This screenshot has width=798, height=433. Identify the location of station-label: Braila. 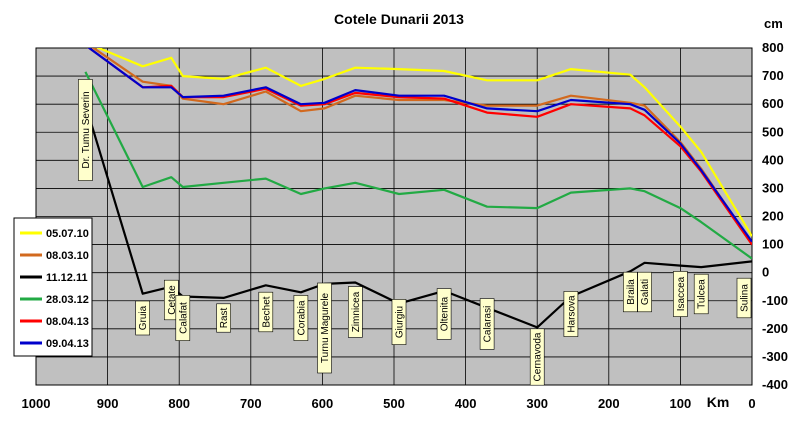
(630, 292).